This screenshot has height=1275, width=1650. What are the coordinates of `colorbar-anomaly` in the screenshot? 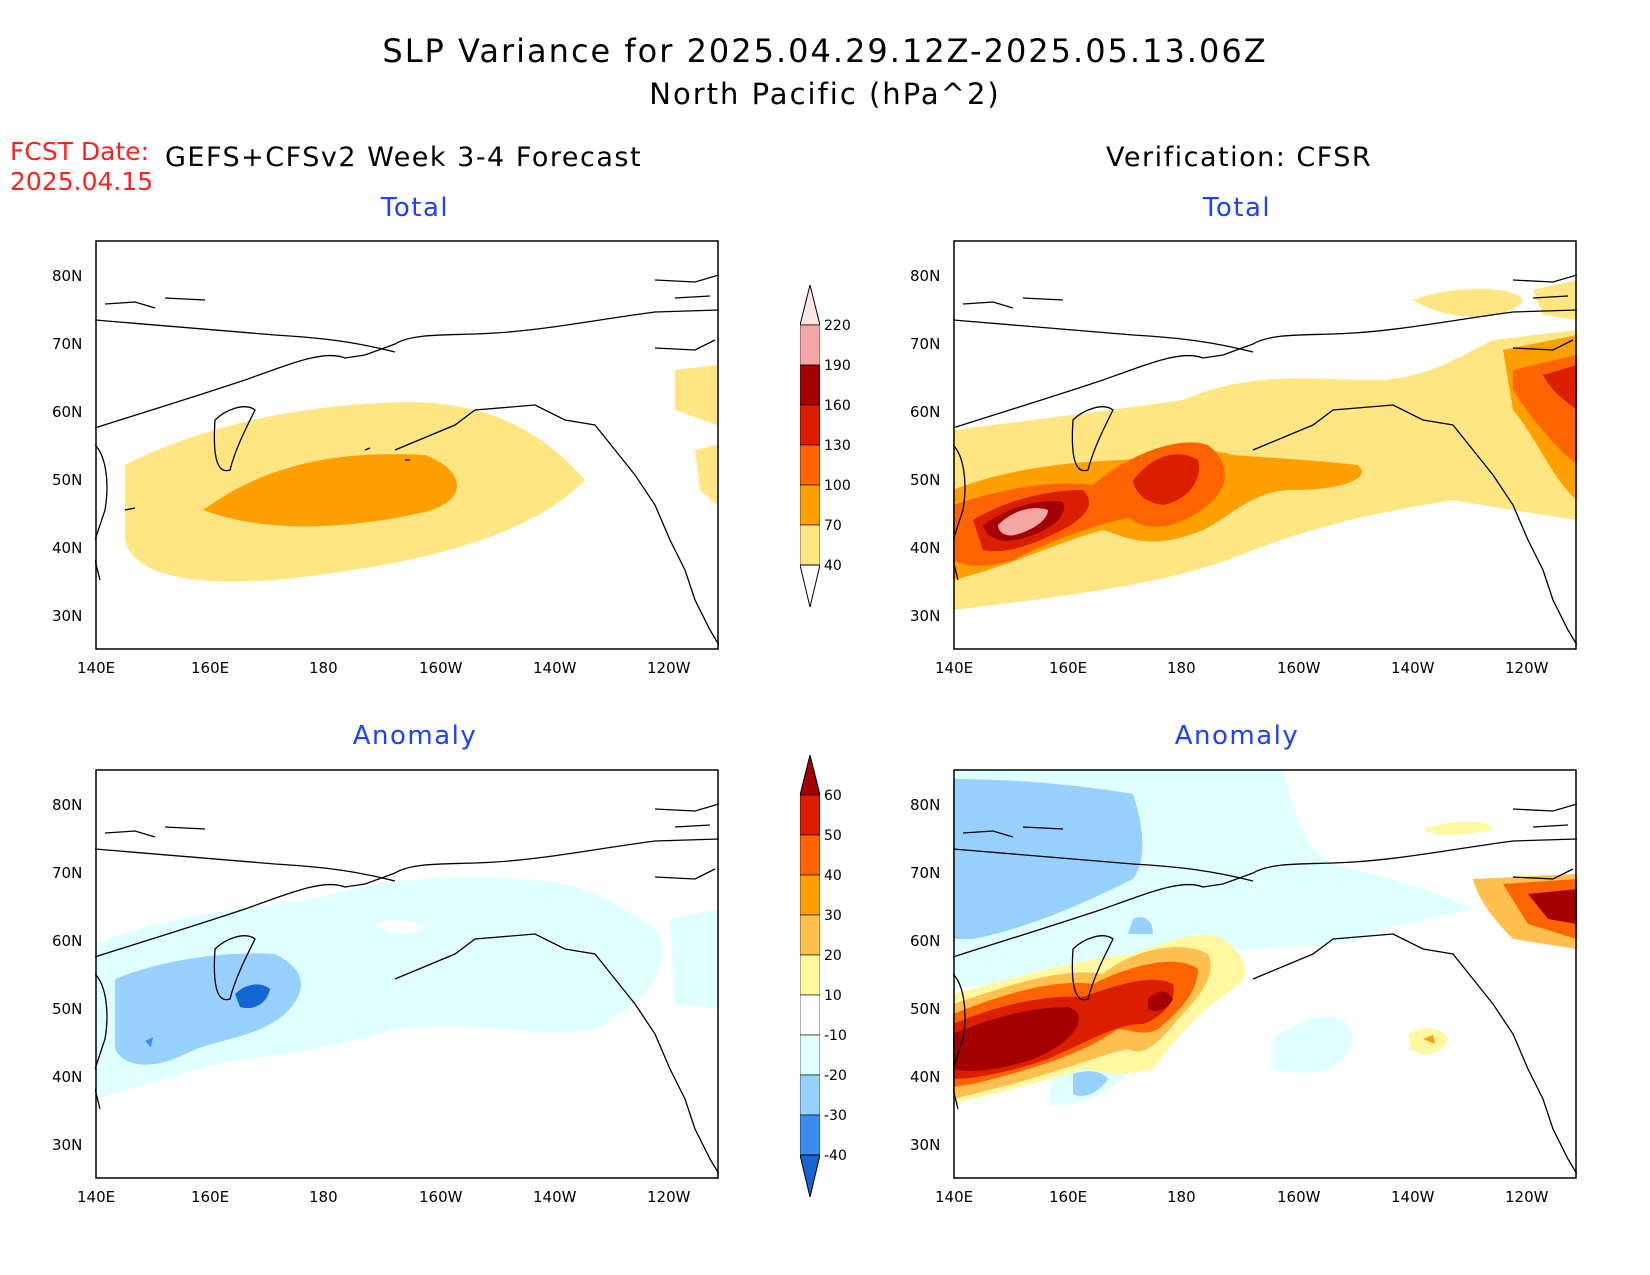 It's located at (810, 976).